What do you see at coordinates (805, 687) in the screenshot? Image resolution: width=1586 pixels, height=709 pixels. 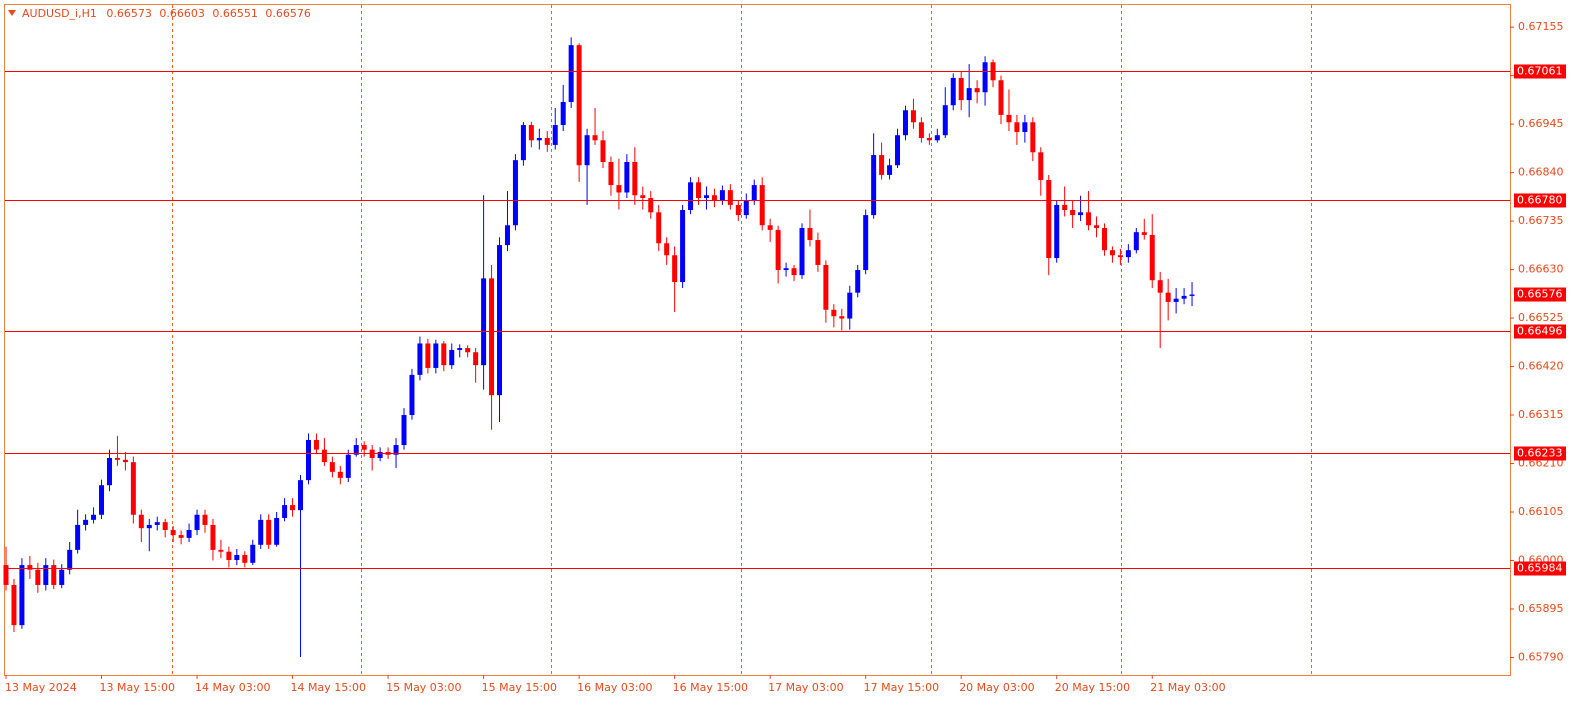 I see `x-tick-label: 17 May 03:00` at bounding box center [805, 687].